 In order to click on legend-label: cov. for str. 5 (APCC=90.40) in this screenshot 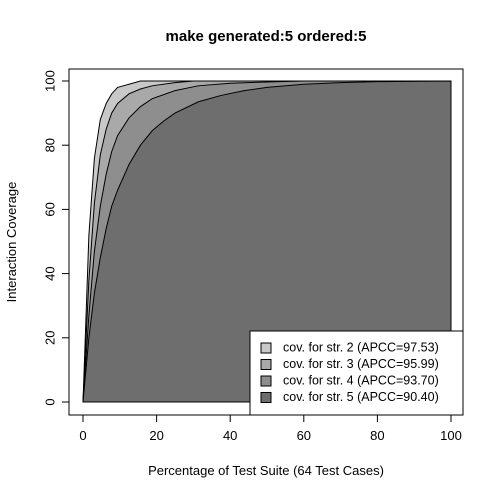, I will do `click(361, 397)`.